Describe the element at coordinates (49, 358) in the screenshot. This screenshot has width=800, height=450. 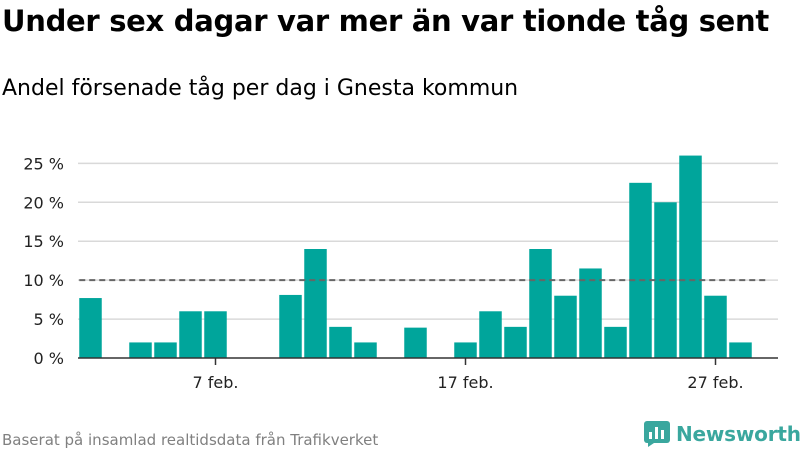
I see `y-tick-label: 0 %` at that location.